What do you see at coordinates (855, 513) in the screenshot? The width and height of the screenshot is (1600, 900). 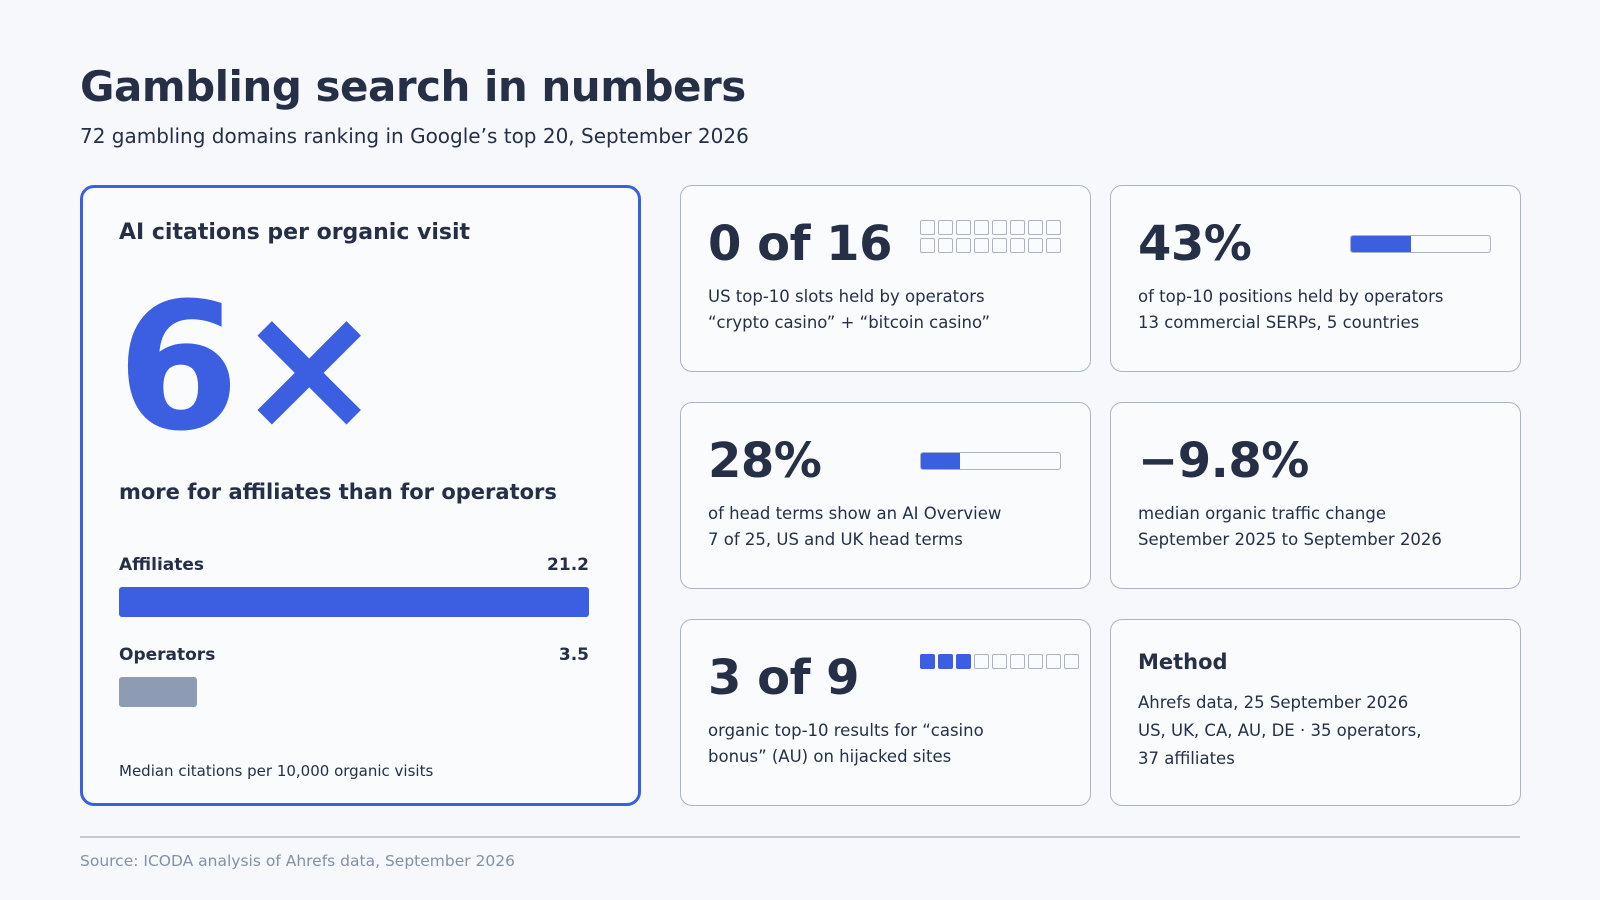 I see `stat-line-1: of head terms show an AI Overview` at bounding box center [855, 513].